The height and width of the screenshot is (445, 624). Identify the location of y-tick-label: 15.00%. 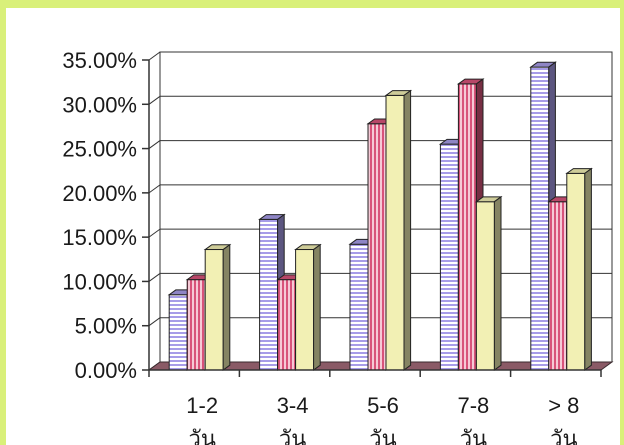
(99, 237).